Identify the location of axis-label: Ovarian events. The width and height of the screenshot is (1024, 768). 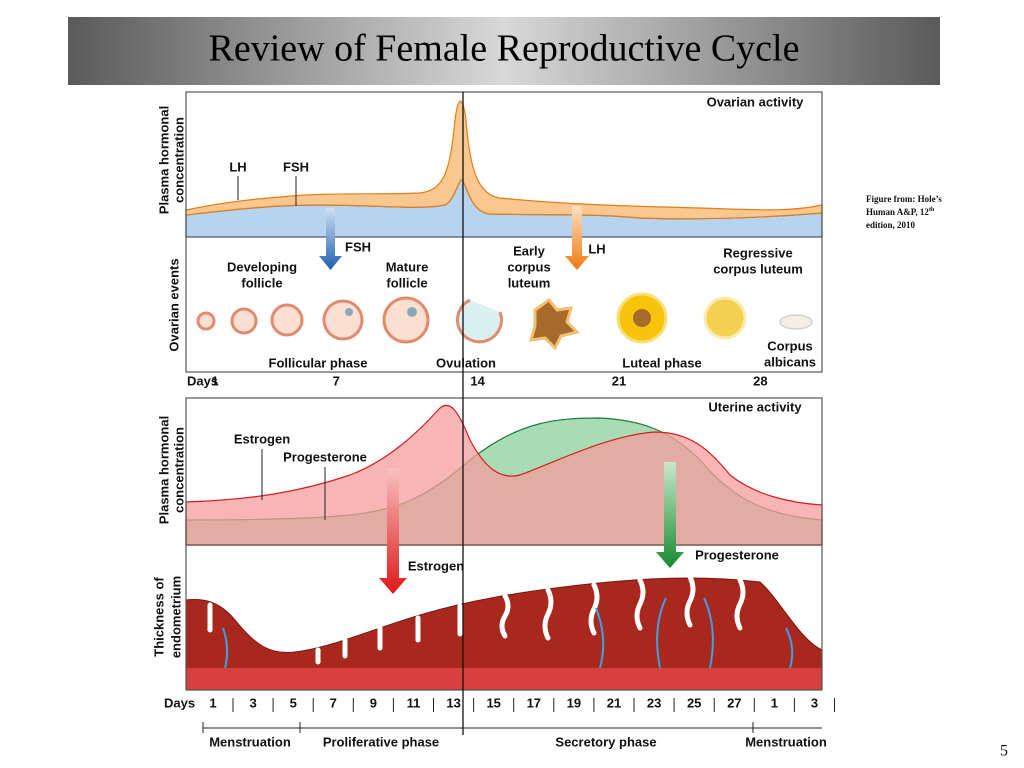
(173, 304).